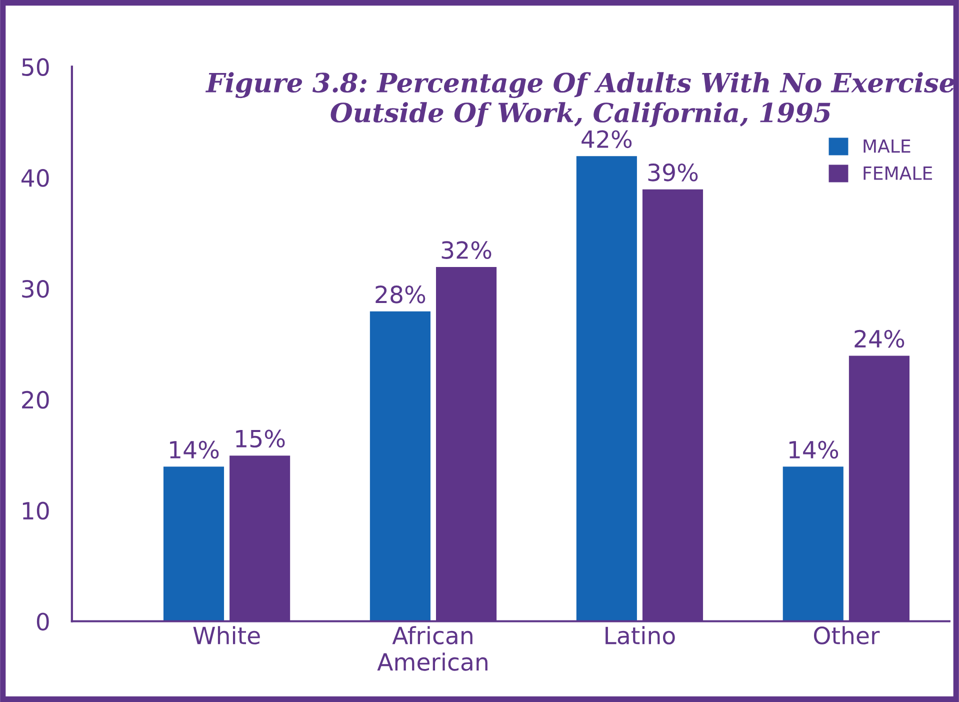 Image resolution: width=959 pixels, height=702 pixels. I want to click on data-label: 28%, so click(401, 294).